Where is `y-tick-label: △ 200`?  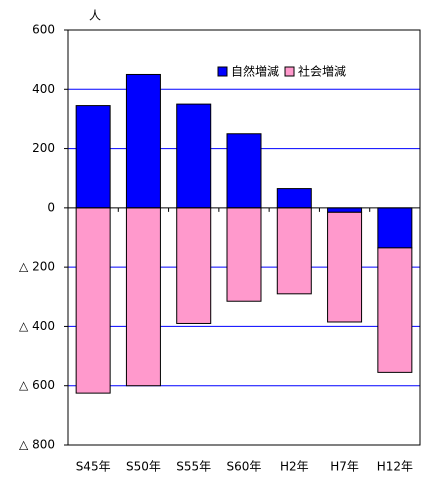 y-tick-label: △ 200 is located at coordinates (37, 267).